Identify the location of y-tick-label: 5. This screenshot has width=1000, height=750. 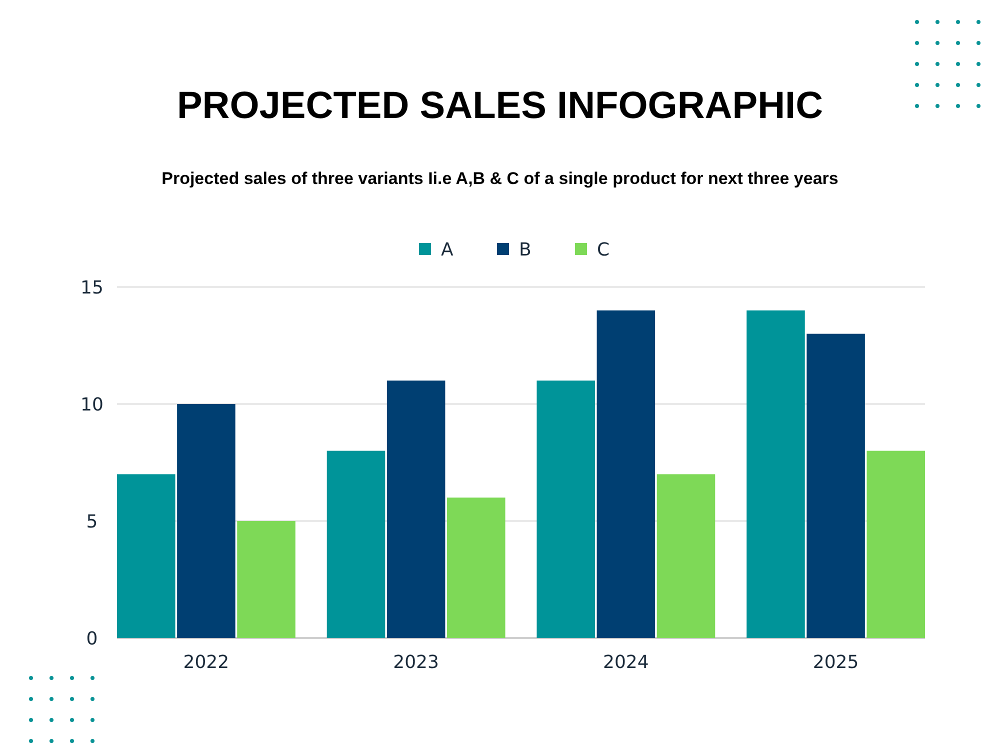
(92, 521).